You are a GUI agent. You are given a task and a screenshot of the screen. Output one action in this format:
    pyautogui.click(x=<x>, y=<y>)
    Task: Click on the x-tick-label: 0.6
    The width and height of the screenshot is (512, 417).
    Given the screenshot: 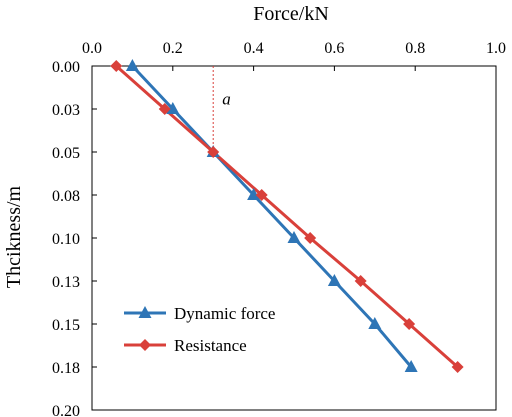 What is the action you would take?
    pyautogui.click(x=334, y=48)
    